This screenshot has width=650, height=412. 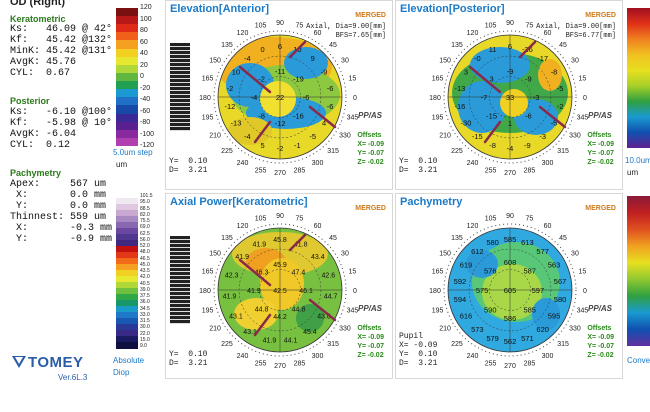 I want to click on angle-label: 255, so click(x=261, y=363).